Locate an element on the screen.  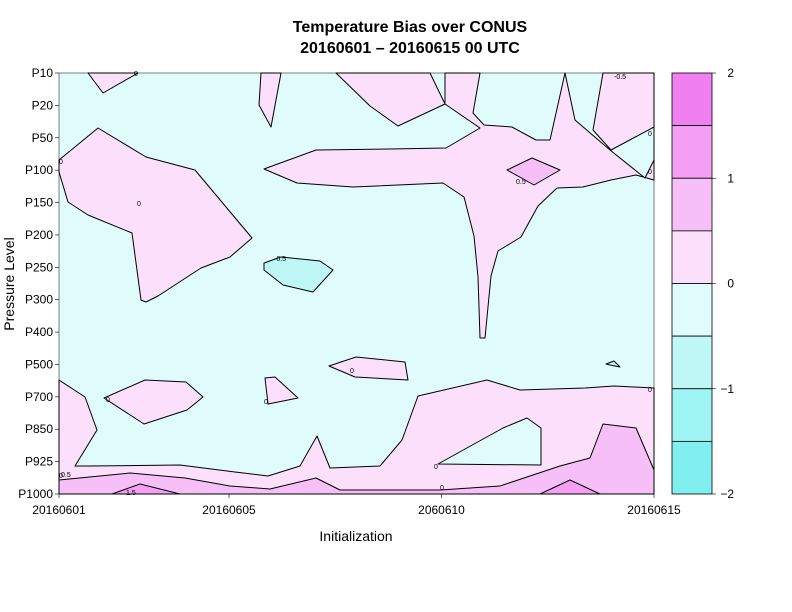
y-tick-label: P925 is located at coordinates (39, 462).